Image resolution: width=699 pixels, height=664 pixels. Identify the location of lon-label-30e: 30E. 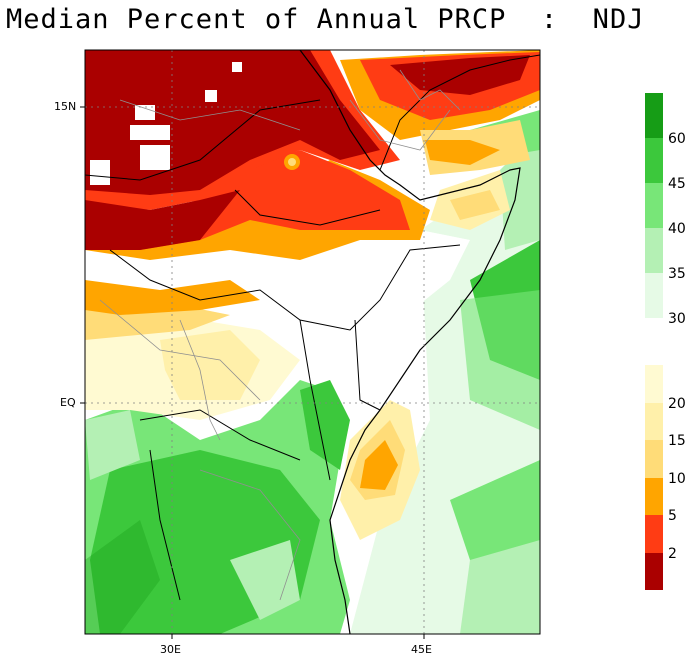
(170, 649).